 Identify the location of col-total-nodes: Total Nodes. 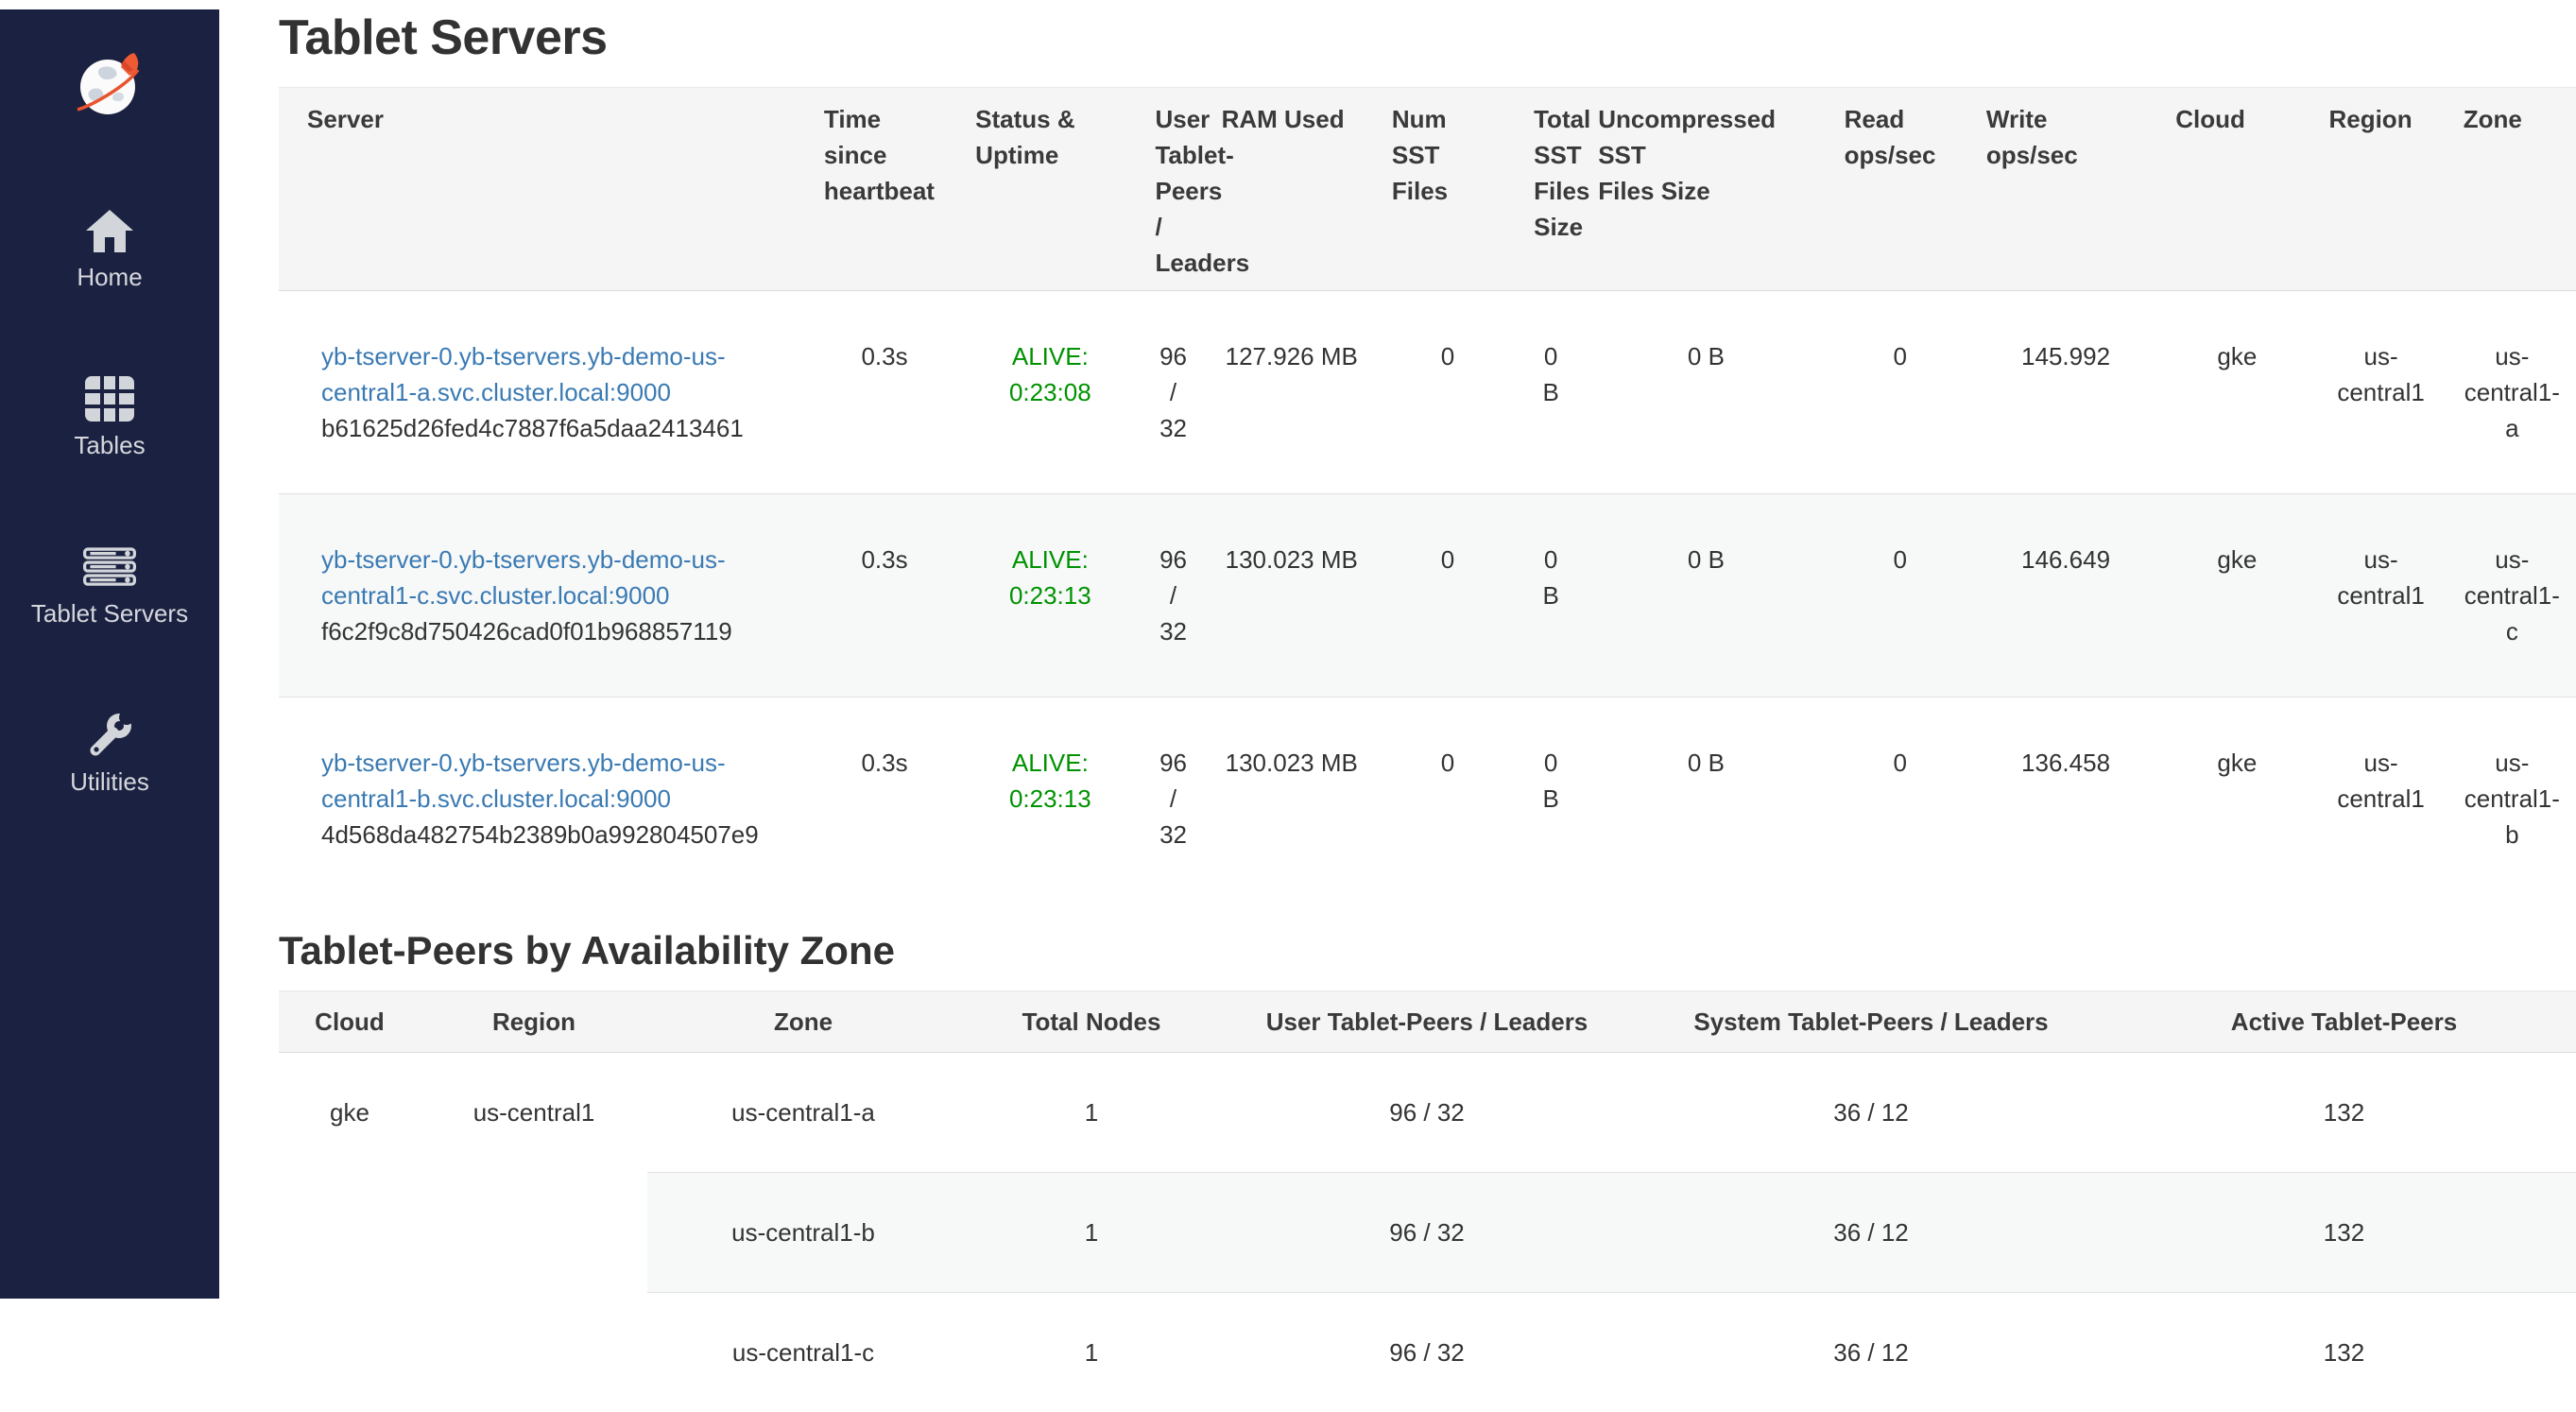
(1091, 1022).